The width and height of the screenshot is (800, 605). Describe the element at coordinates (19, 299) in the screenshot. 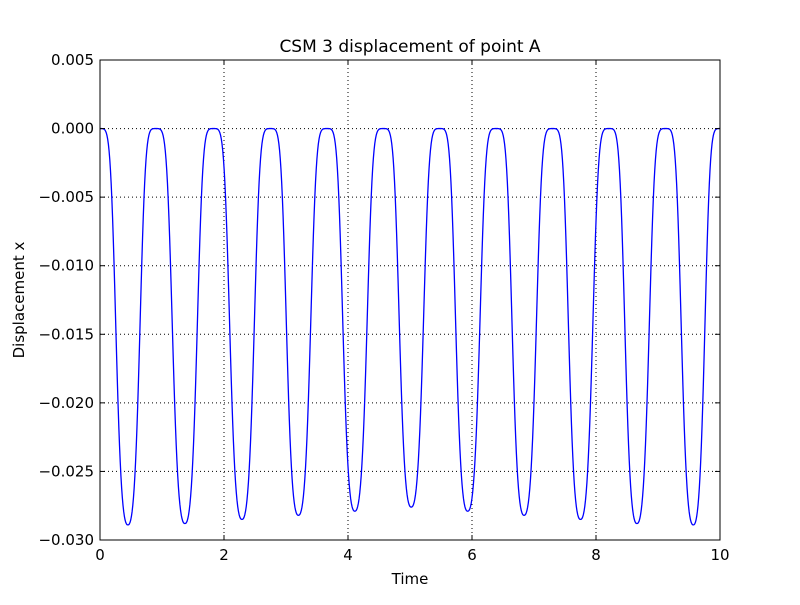

I see `y-axis-label: Displacement x` at that location.